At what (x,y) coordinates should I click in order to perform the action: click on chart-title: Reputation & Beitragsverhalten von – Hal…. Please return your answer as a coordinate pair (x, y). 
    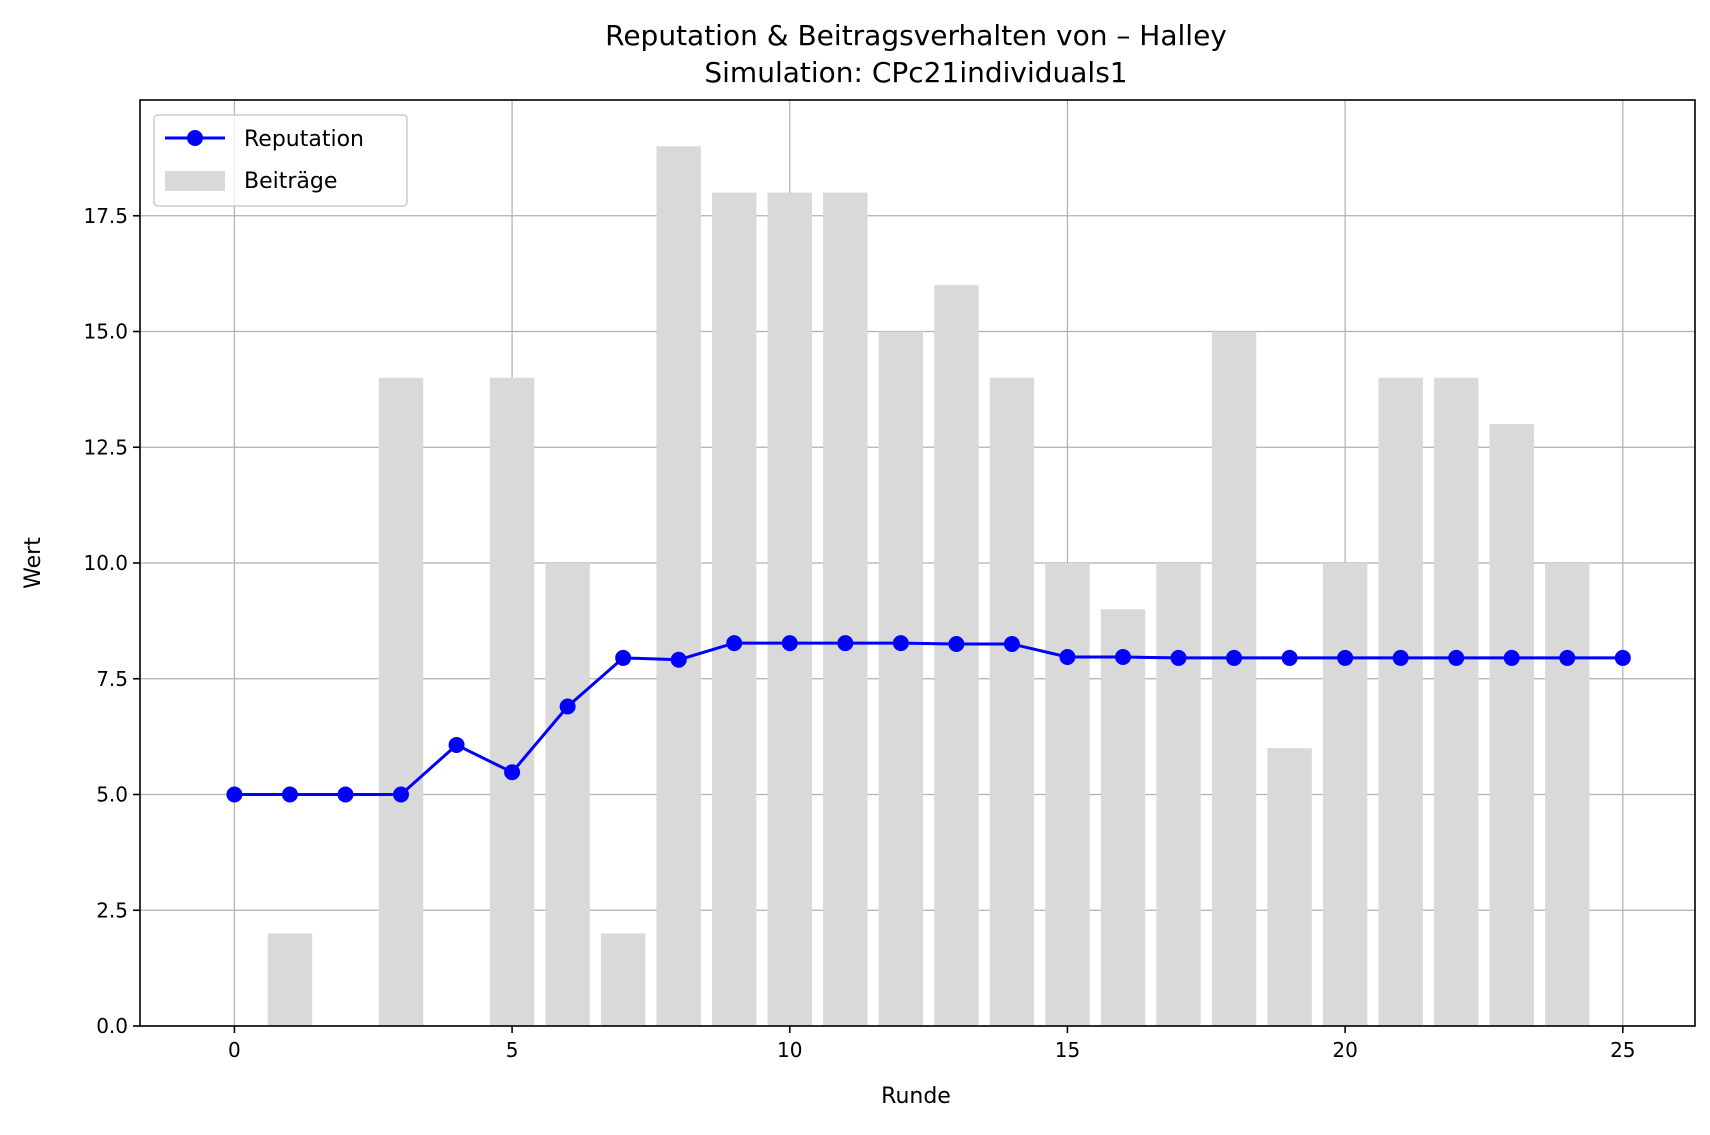
    Looking at the image, I should click on (916, 35).